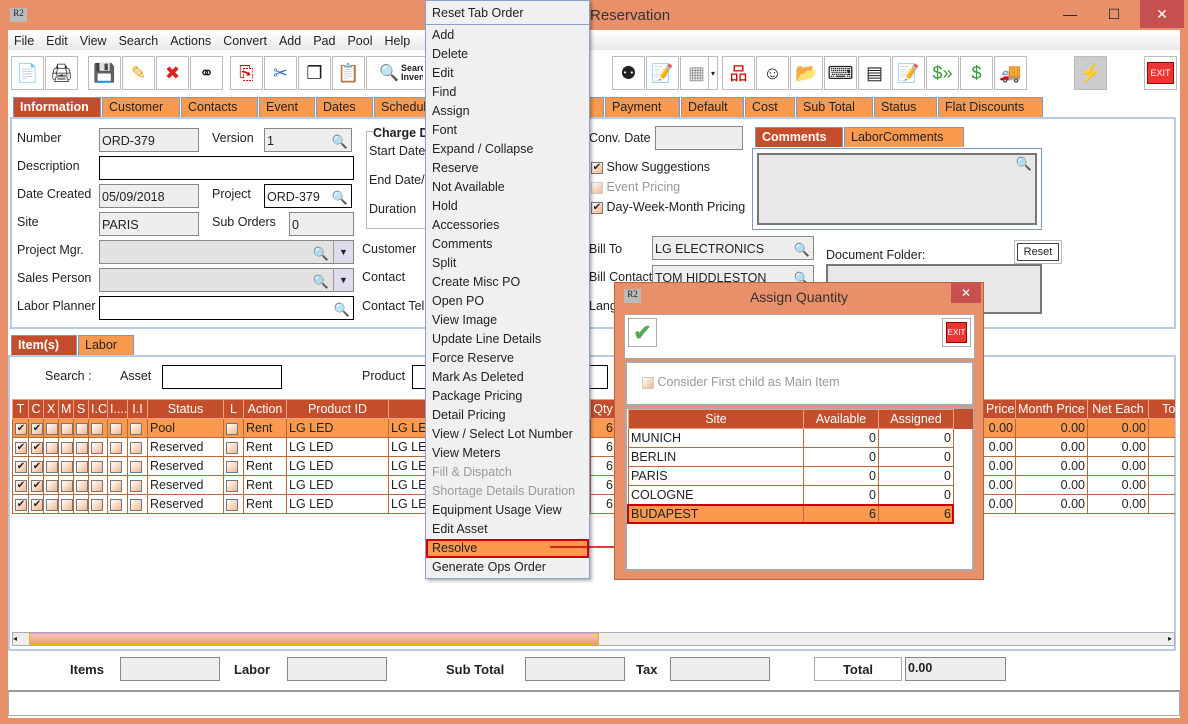 Image resolution: width=1188 pixels, height=724 pixels. Describe the element at coordinates (445, 206) in the screenshot. I see `menu-item-hold: Hold` at that location.